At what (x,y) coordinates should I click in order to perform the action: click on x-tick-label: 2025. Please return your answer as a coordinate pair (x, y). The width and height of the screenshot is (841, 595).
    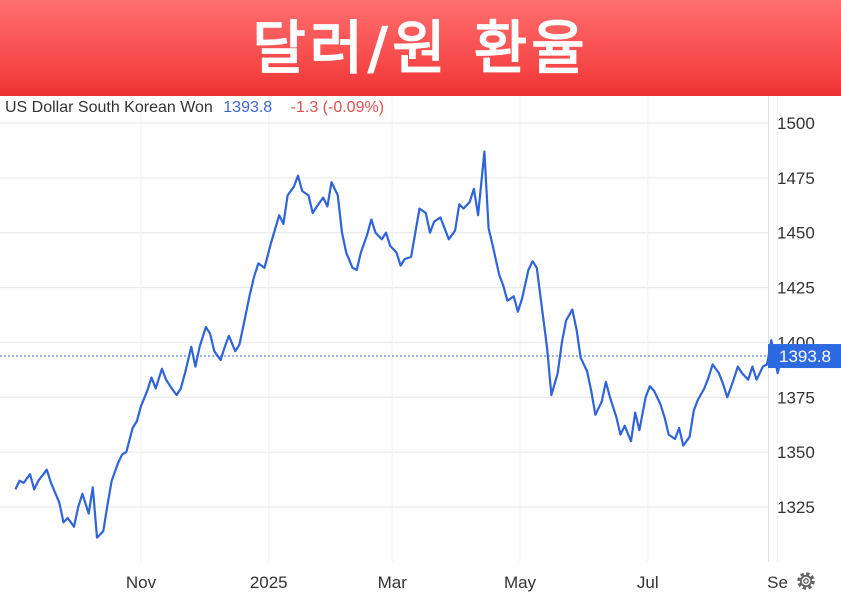
    Looking at the image, I should click on (269, 582).